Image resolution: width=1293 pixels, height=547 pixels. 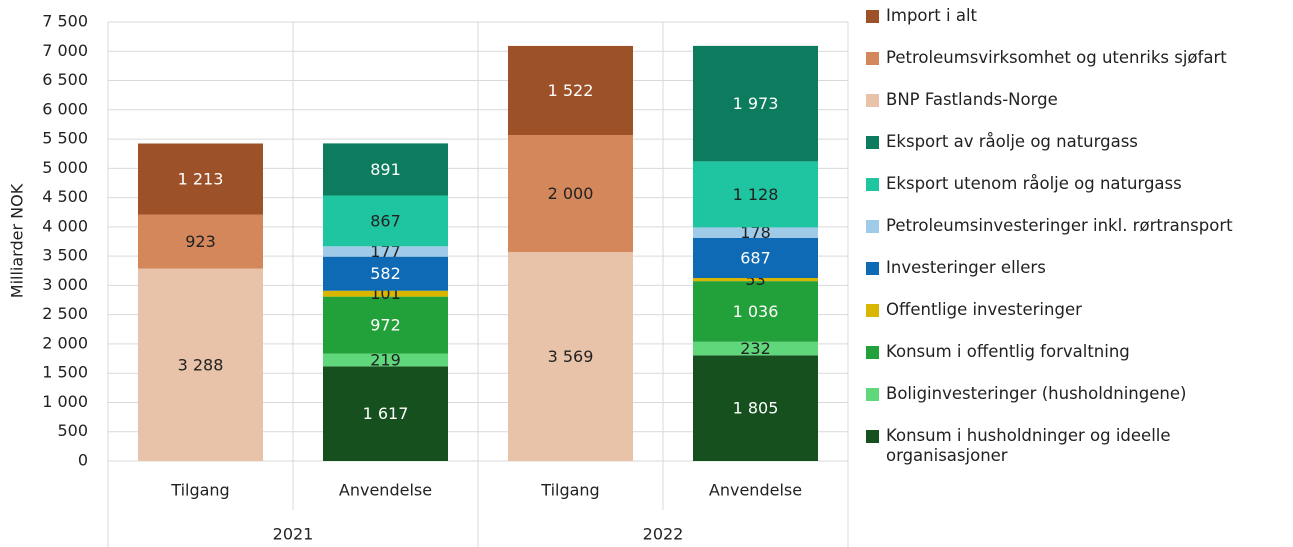 What do you see at coordinates (1056, 57) in the screenshot?
I see `legend-label: Petroleumsvirksomhet og utenriks sjøfart` at bounding box center [1056, 57].